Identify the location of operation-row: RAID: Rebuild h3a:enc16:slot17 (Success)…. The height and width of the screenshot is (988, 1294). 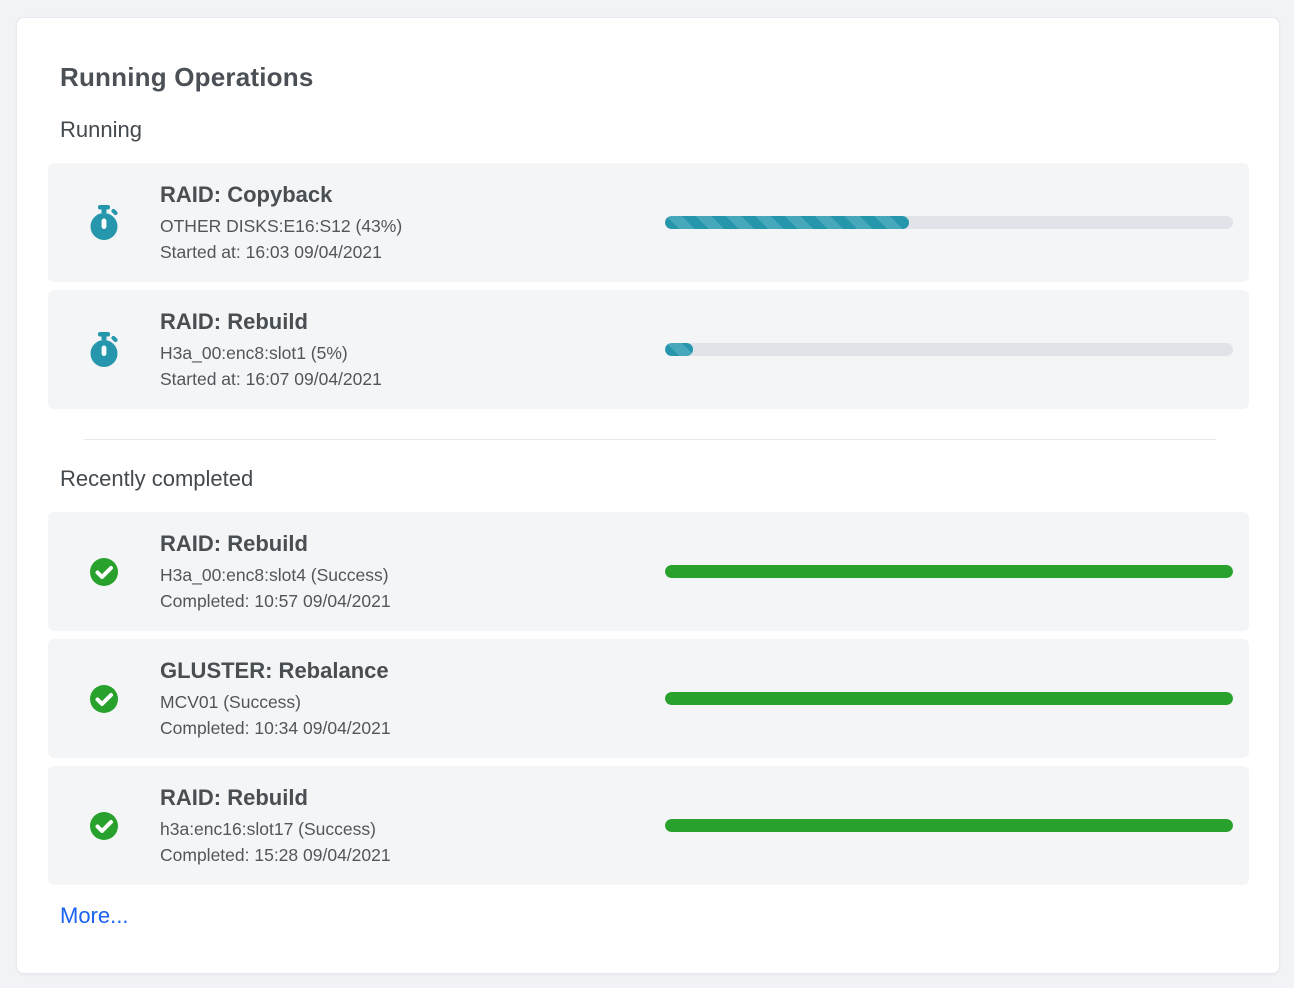
(648, 825).